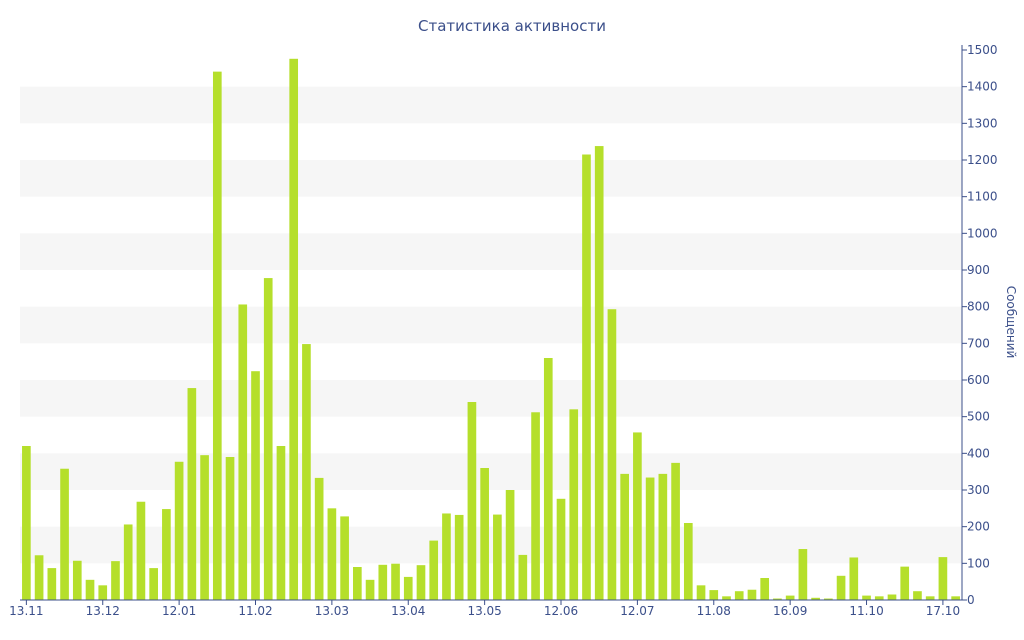 Image resolution: width=1024 pixels, height=640 pixels. What do you see at coordinates (561, 611) in the screenshot?
I see `x-tick-label: 12.06` at bounding box center [561, 611].